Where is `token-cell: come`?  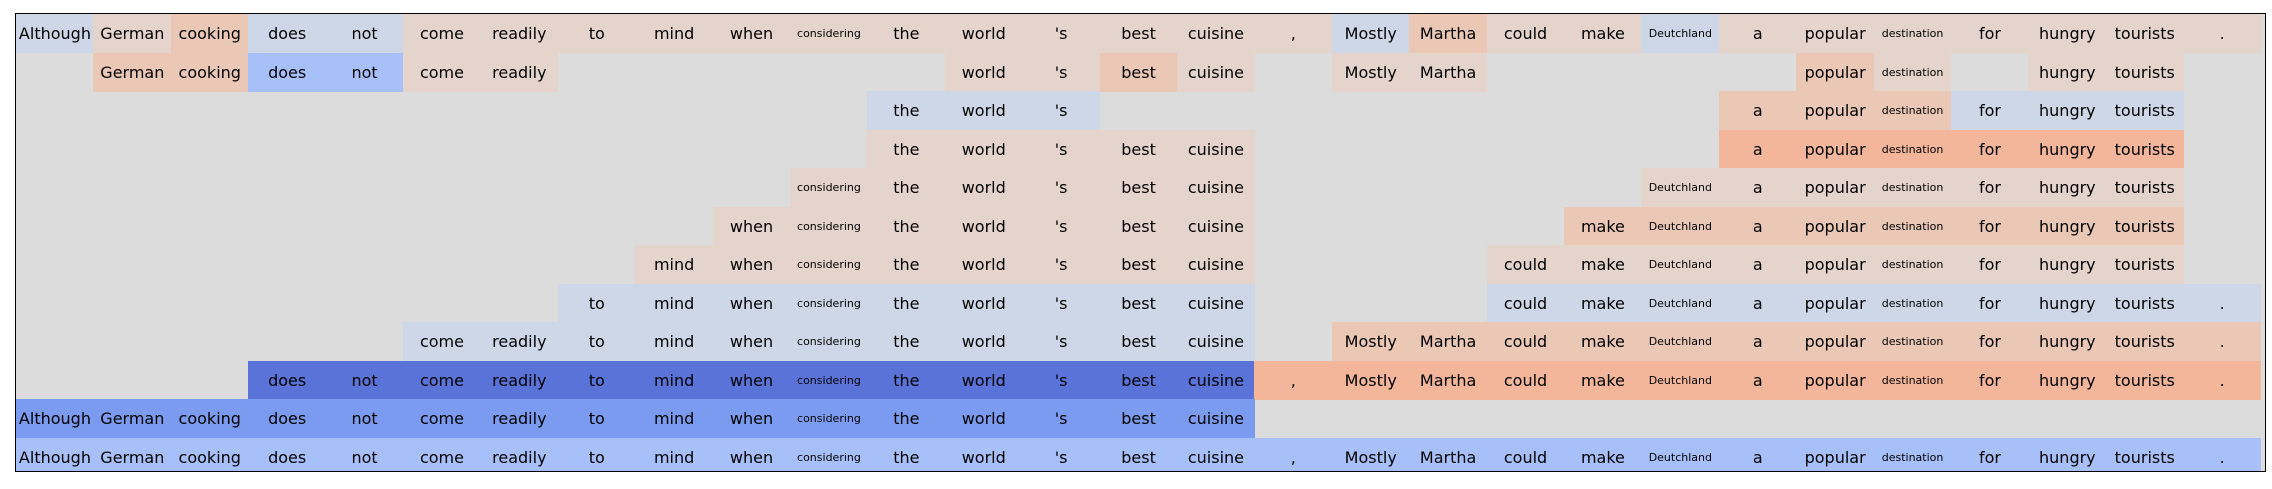 token-cell: come is located at coordinates (442, 33).